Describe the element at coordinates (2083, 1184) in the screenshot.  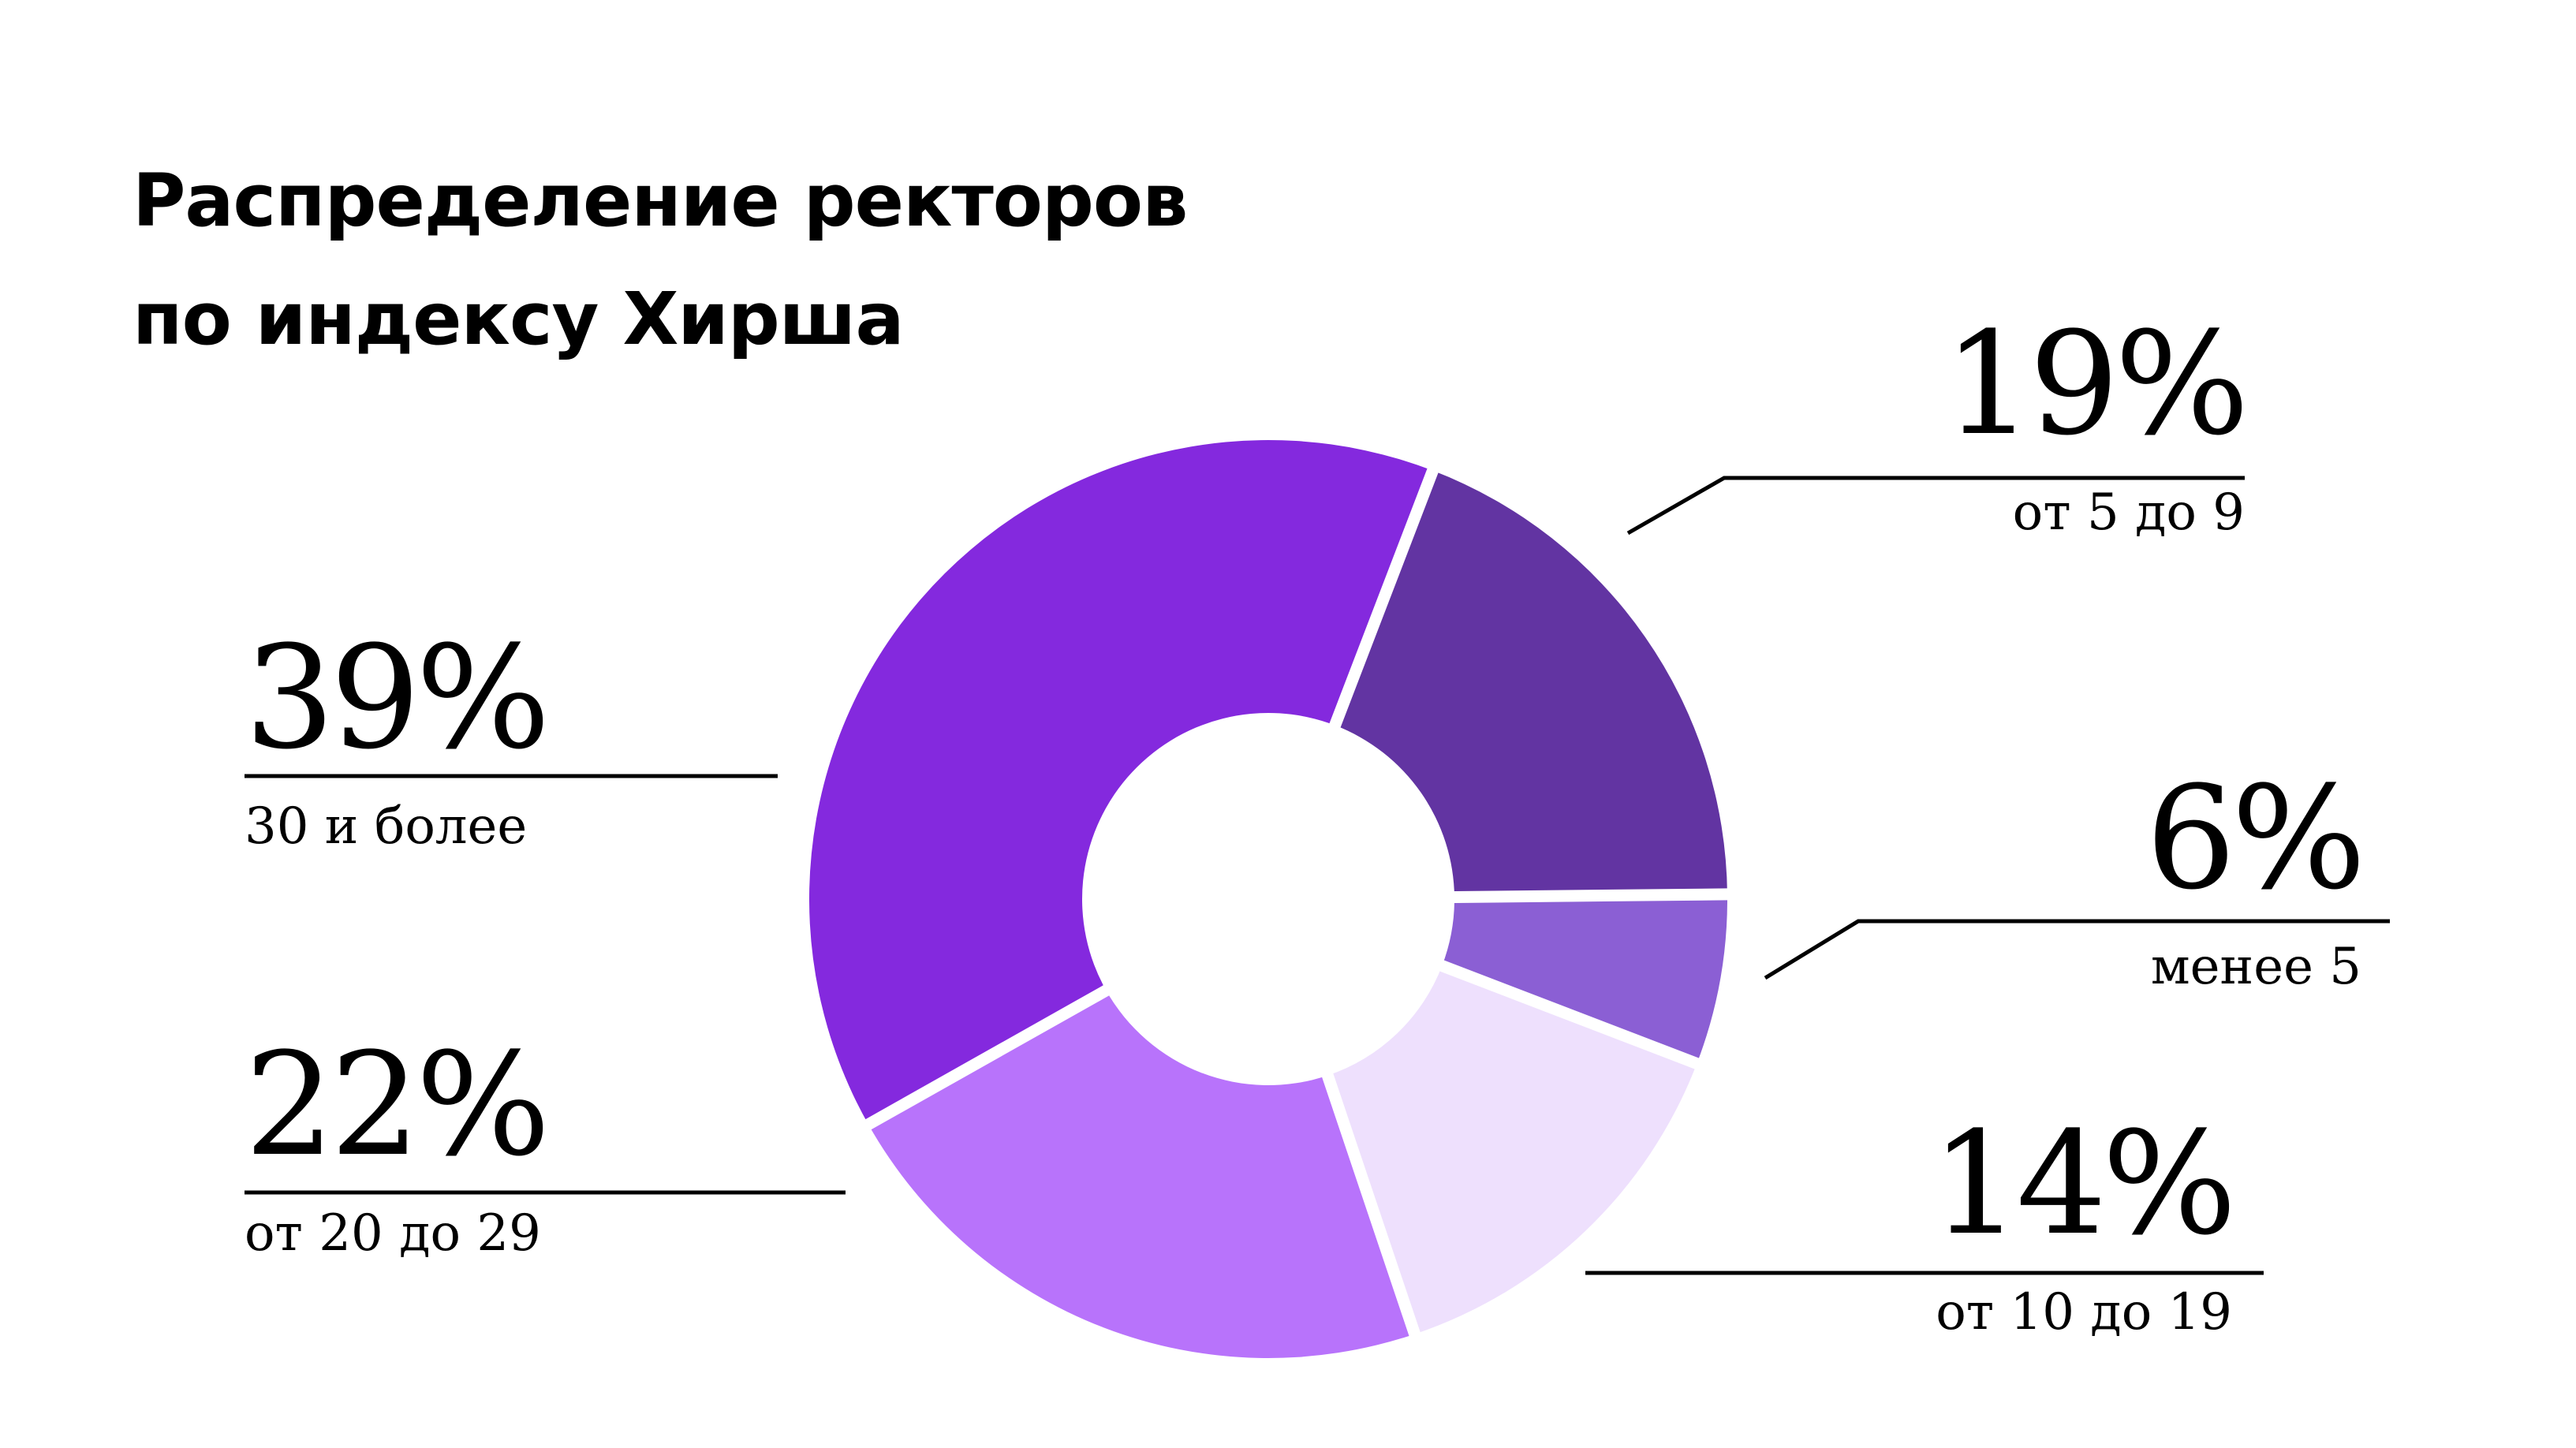
I see `slice-value-label: 14%` at that location.